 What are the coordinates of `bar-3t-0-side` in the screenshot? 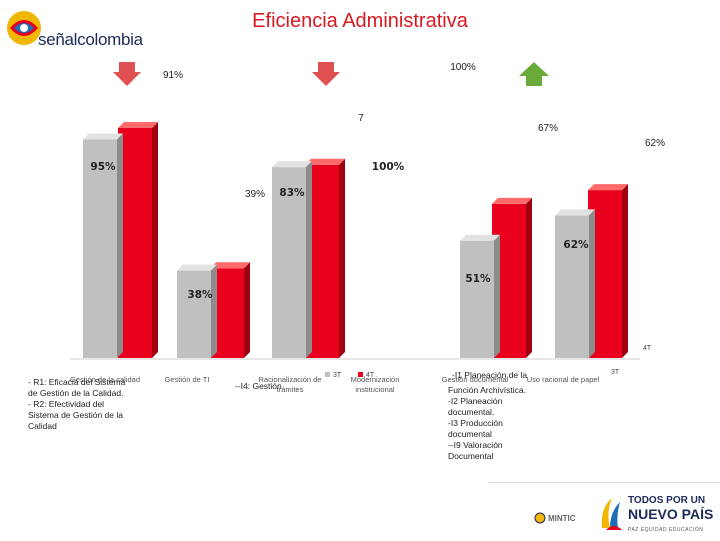 It's located at (120, 245).